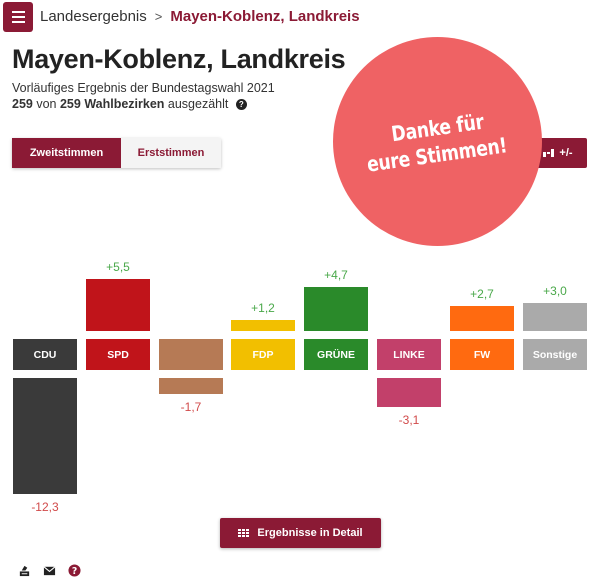 This screenshot has width=595, height=586. I want to click on bar-fdp, so click(263, 325).